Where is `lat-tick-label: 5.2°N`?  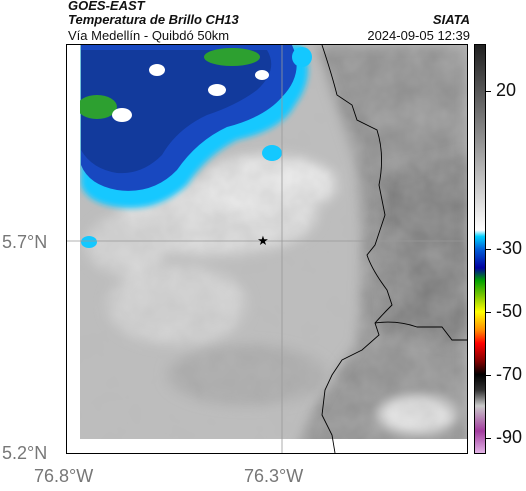
lat-tick-label: 5.2°N is located at coordinates (25, 453).